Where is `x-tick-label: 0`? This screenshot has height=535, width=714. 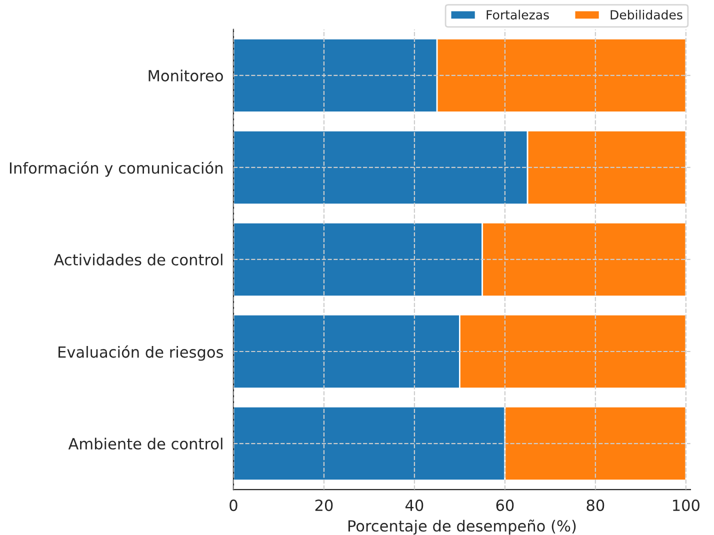
x-tick-label: 0 is located at coordinates (234, 506).